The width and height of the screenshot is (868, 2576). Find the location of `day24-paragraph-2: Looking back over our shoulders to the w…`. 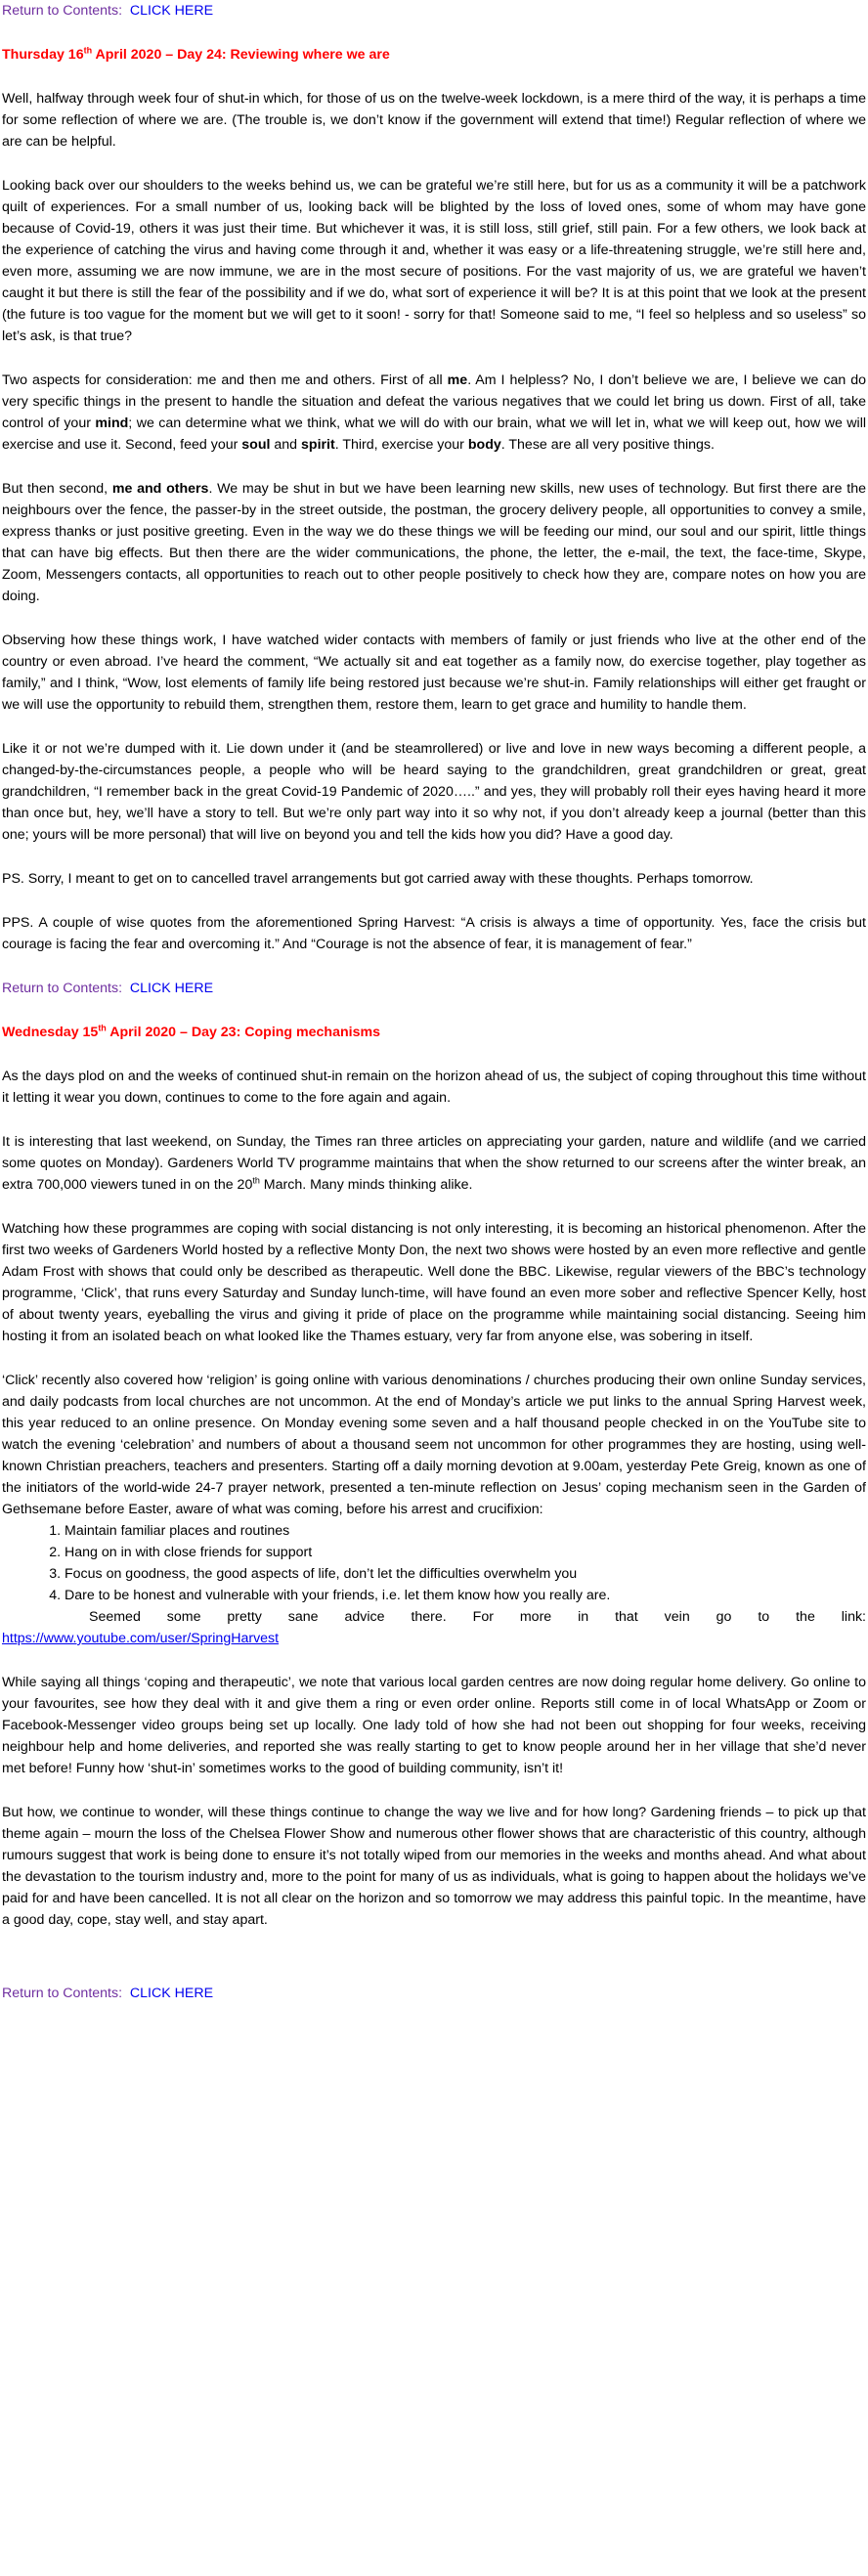

day24-paragraph-2: Looking back over our shoulders to the w… is located at coordinates (434, 261).